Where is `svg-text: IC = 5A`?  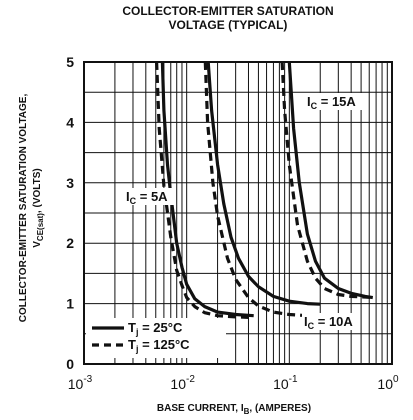
svg-text: IC = 5A is located at coordinates (147, 197).